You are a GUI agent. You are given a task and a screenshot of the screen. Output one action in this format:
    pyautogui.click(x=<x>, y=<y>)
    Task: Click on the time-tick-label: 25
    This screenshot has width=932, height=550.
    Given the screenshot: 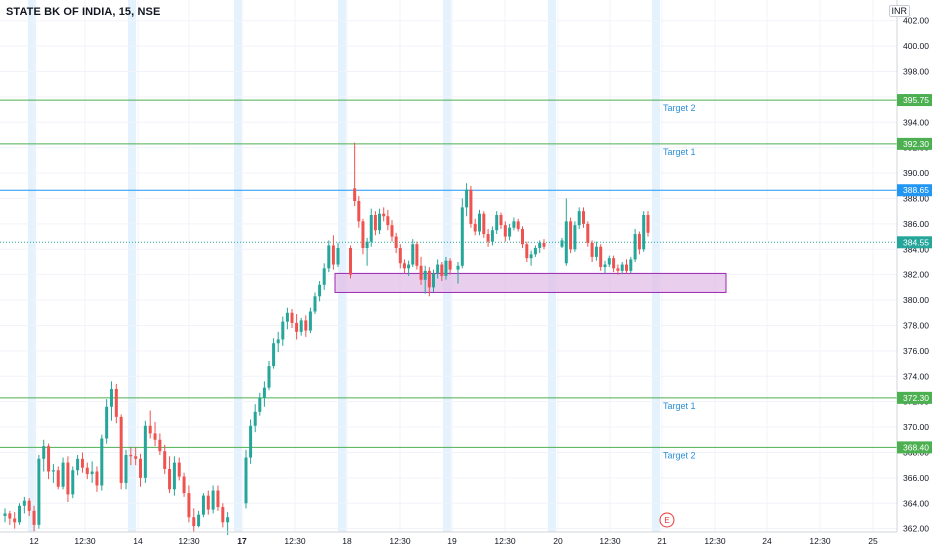 What is the action you would take?
    pyautogui.click(x=873, y=541)
    